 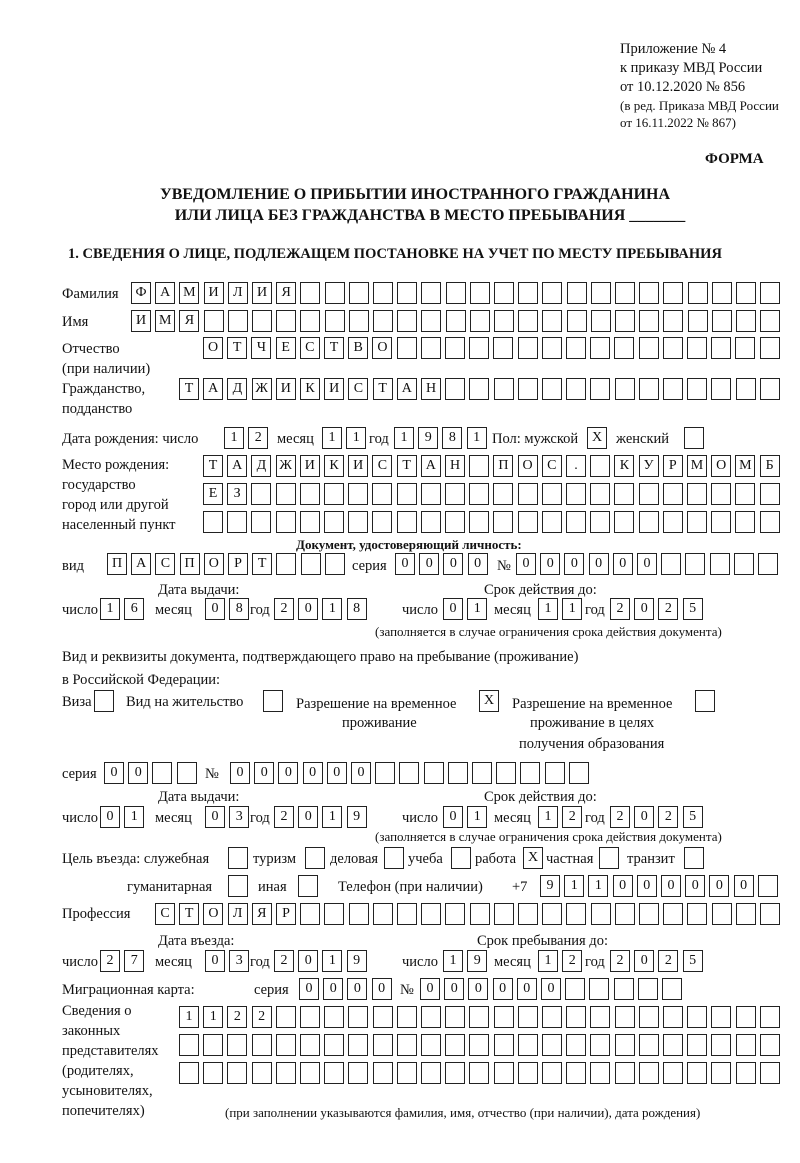 I want to click on input-cell: Н, so click(x=431, y=389).